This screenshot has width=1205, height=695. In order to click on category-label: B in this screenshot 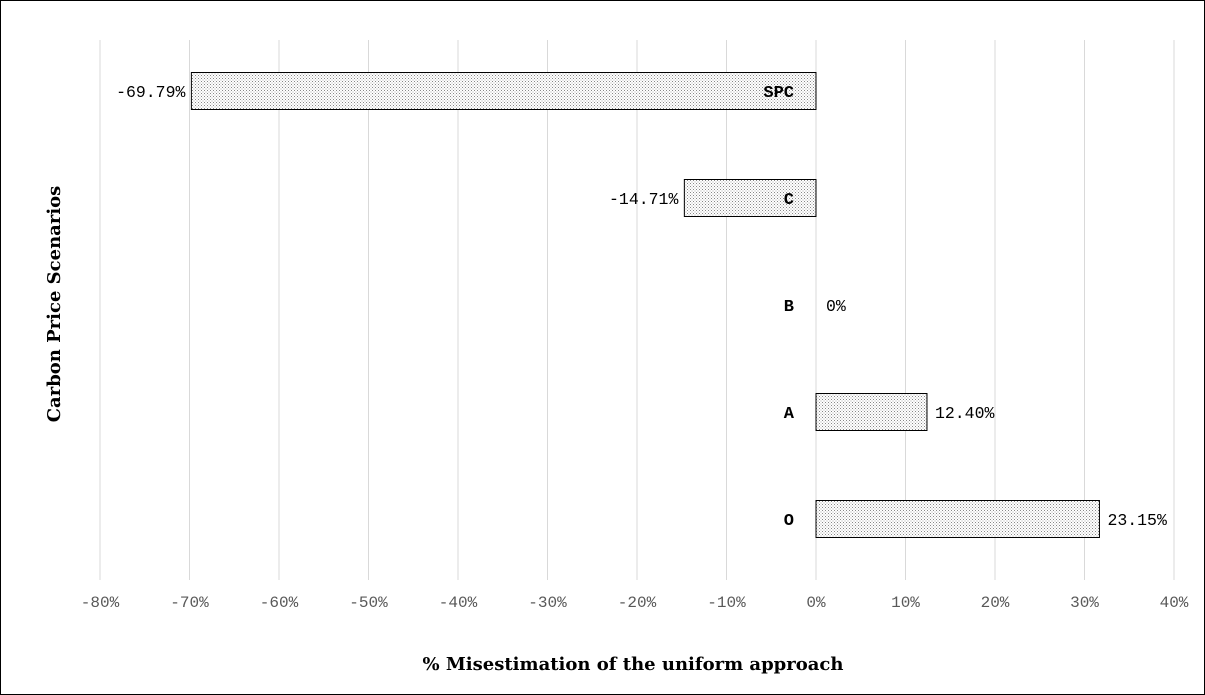, I will do `click(789, 307)`.